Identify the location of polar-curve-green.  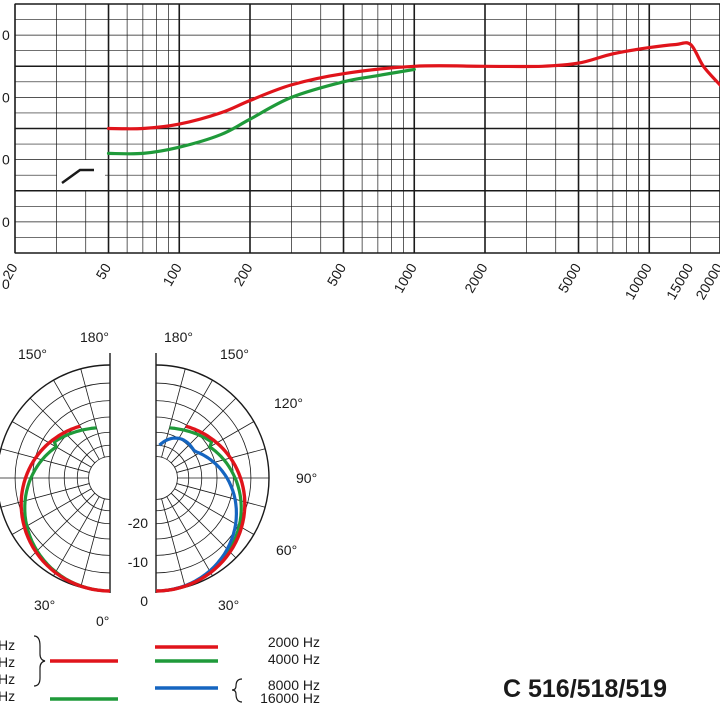
(67, 509).